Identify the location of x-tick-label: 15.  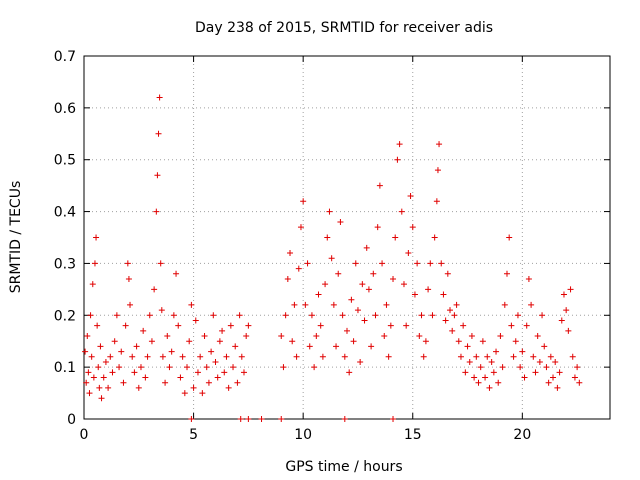
(413, 435).